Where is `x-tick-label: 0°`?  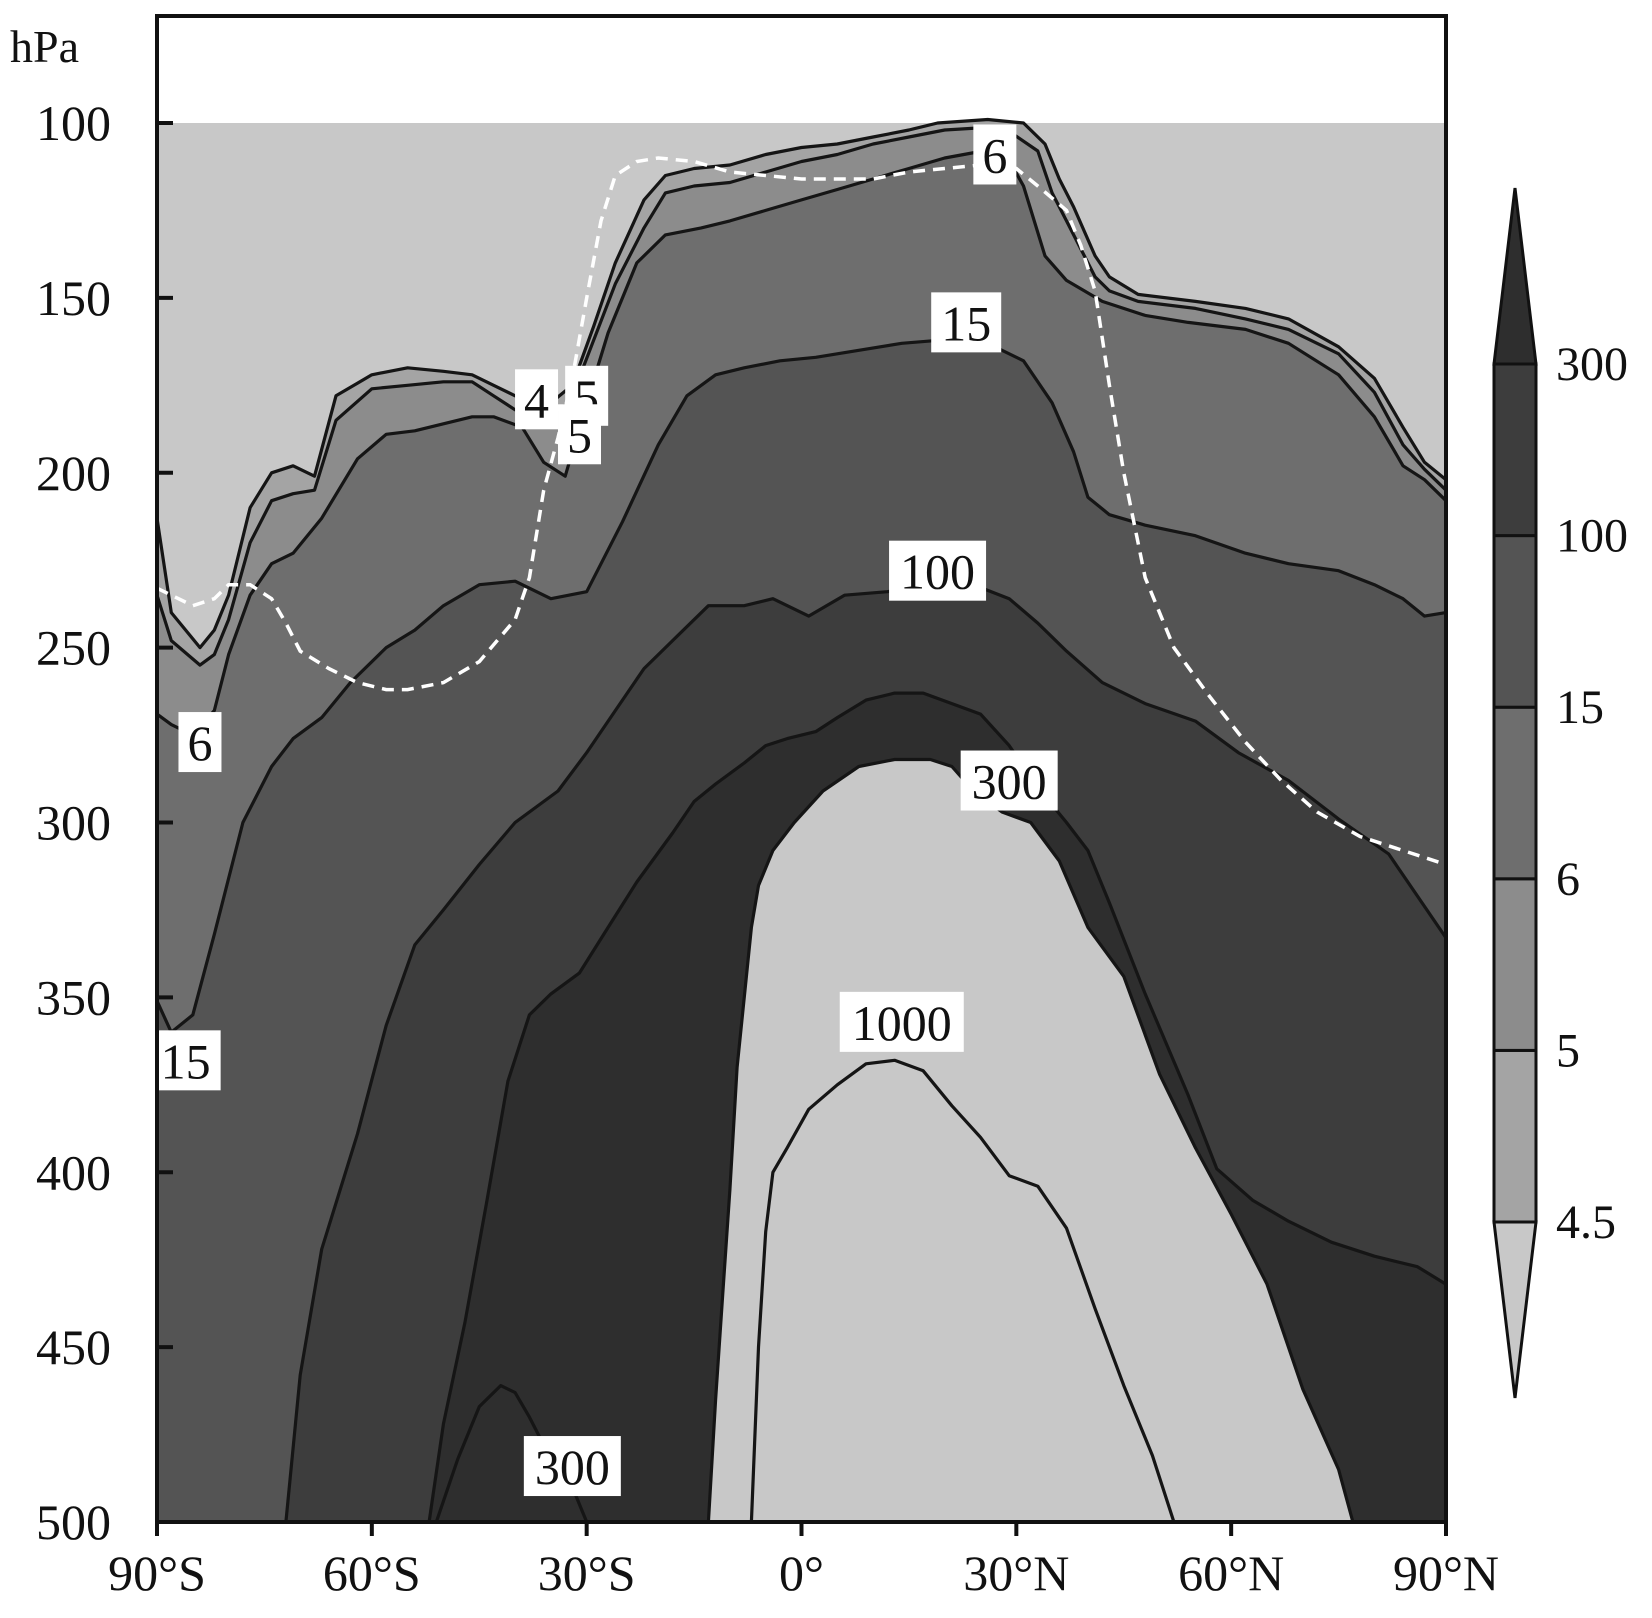 x-tick-label: 0° is located at coordinates (801, 1573).